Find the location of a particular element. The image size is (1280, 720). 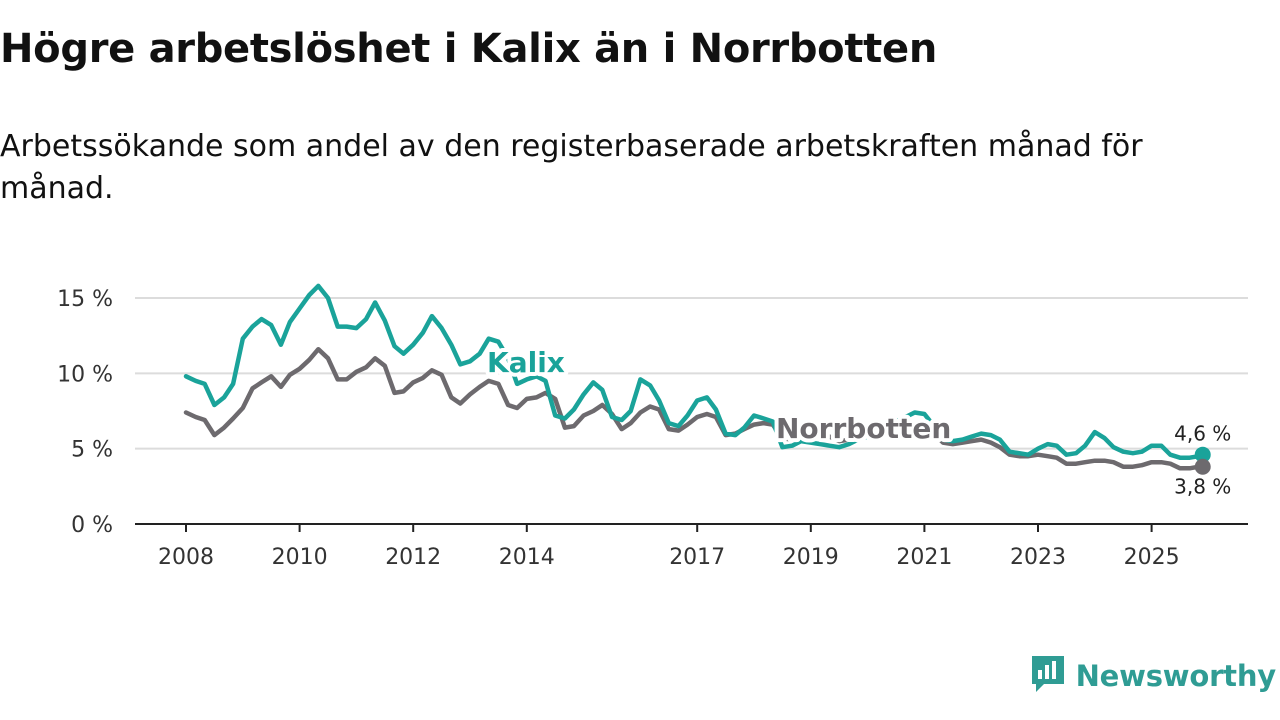

x-tick-label: 2025 is located at coordinates (1152, 557).